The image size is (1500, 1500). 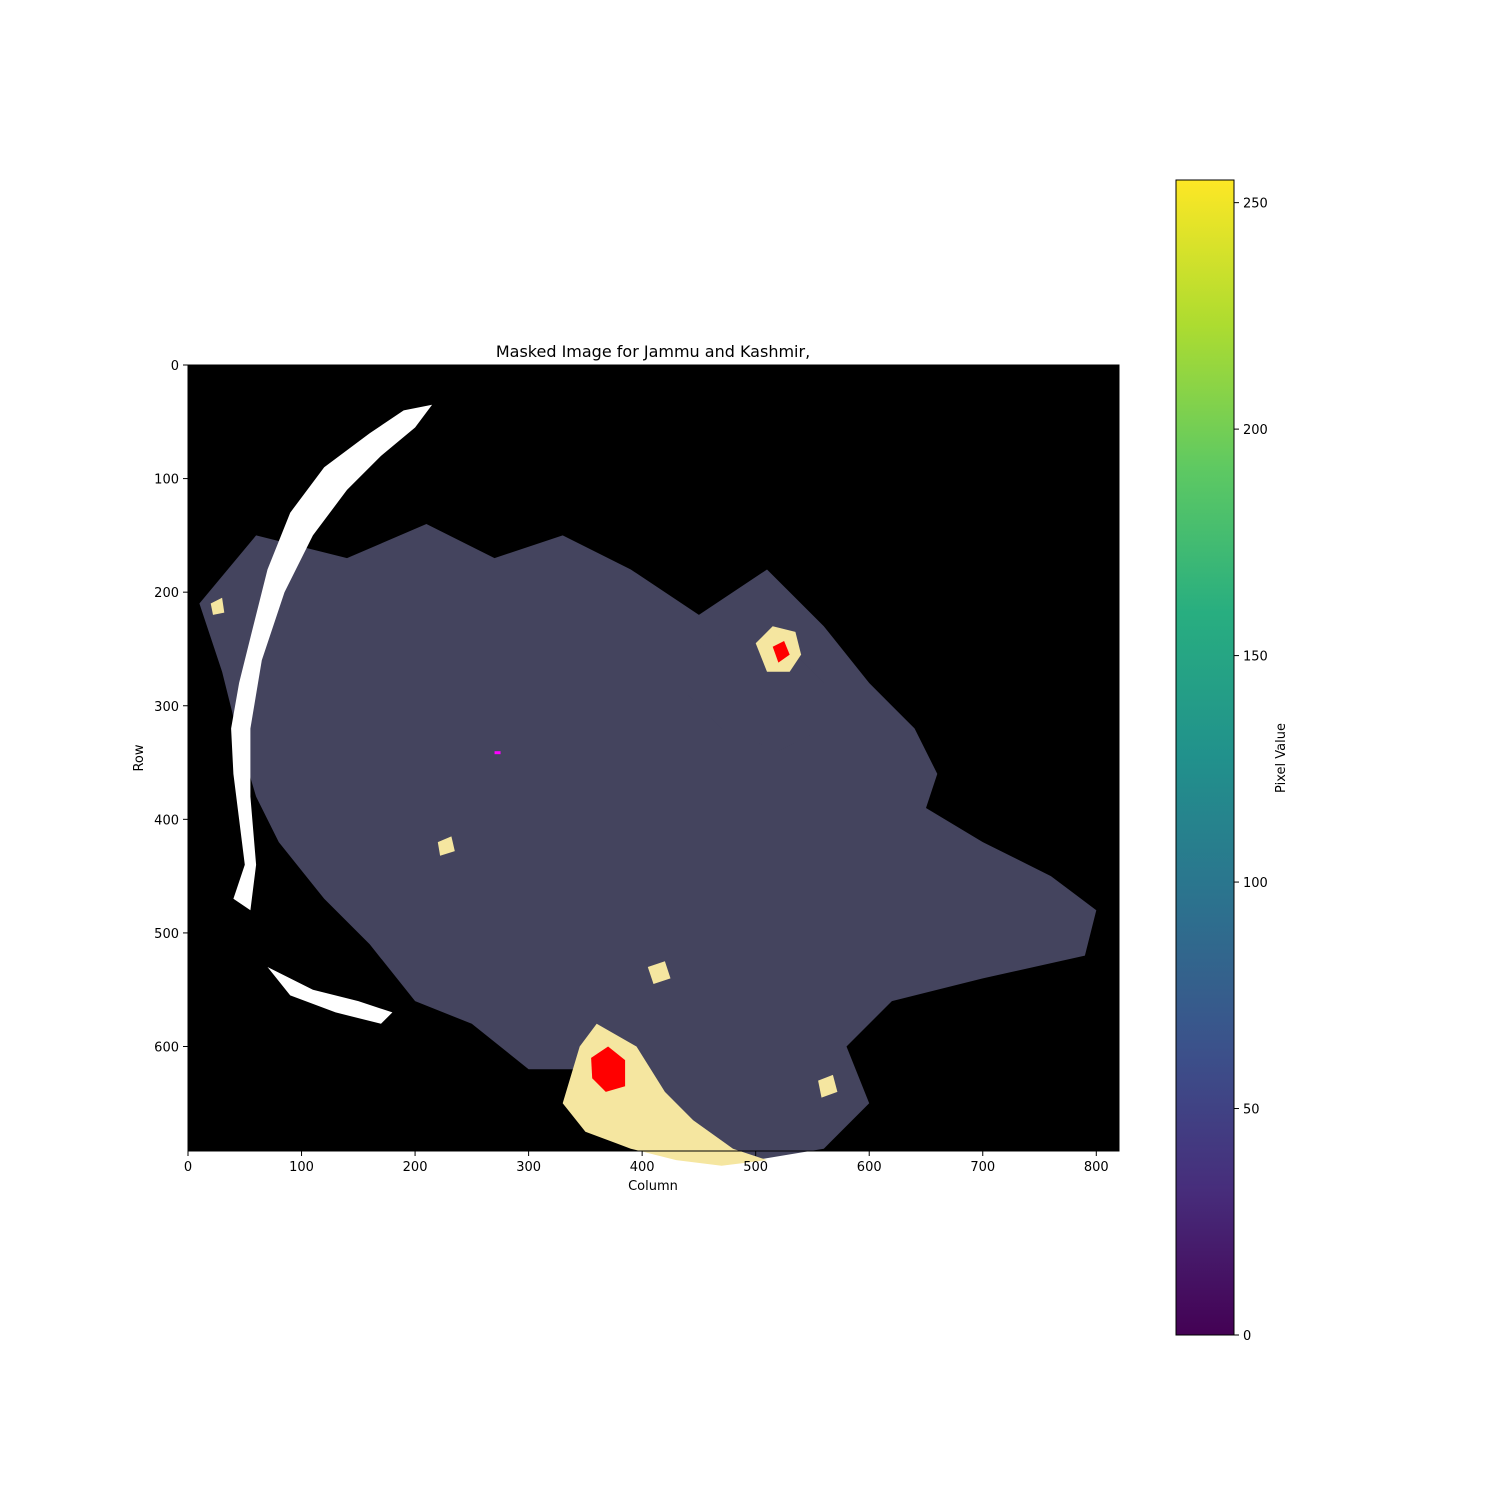 What do you see at coordinates (642, 1167) in the screenshot?
I see `x-tick-label: 400` at bounding box center [642, 1167].